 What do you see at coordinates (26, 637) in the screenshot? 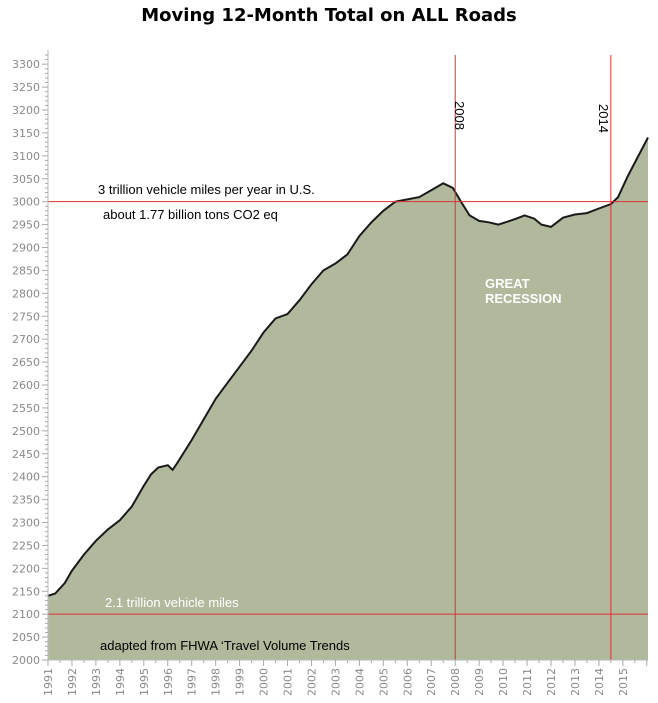
I see `y-tick-label: 2050` at bounding box center [26, 637].